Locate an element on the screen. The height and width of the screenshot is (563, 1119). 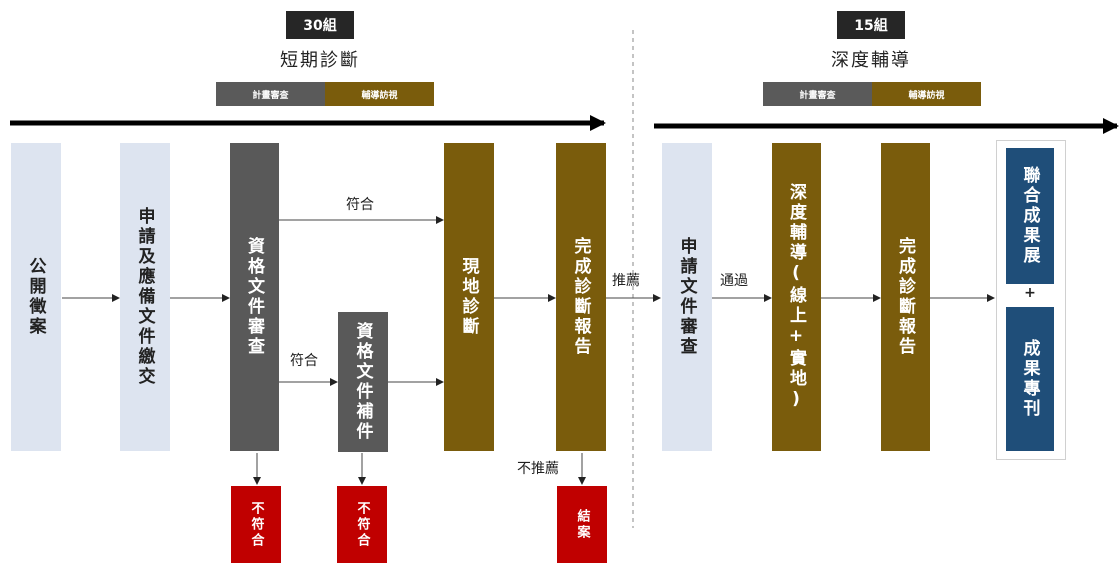
node-final-report-label: 完成診斷報告 is located at coordinates (905, 297).